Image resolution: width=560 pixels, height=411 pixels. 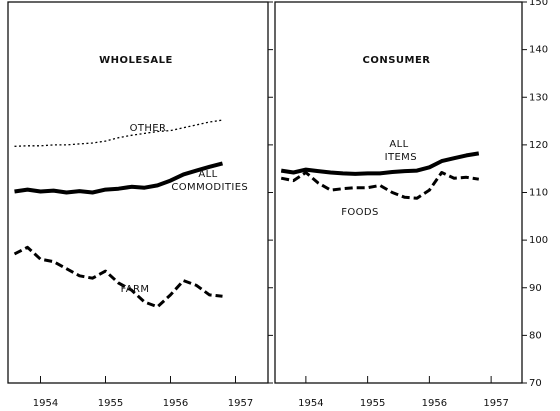 What do you see at coordinates (538, 4) in the screenshot?
I see `y-tick-label: 150` at bounding box center [538, 4].